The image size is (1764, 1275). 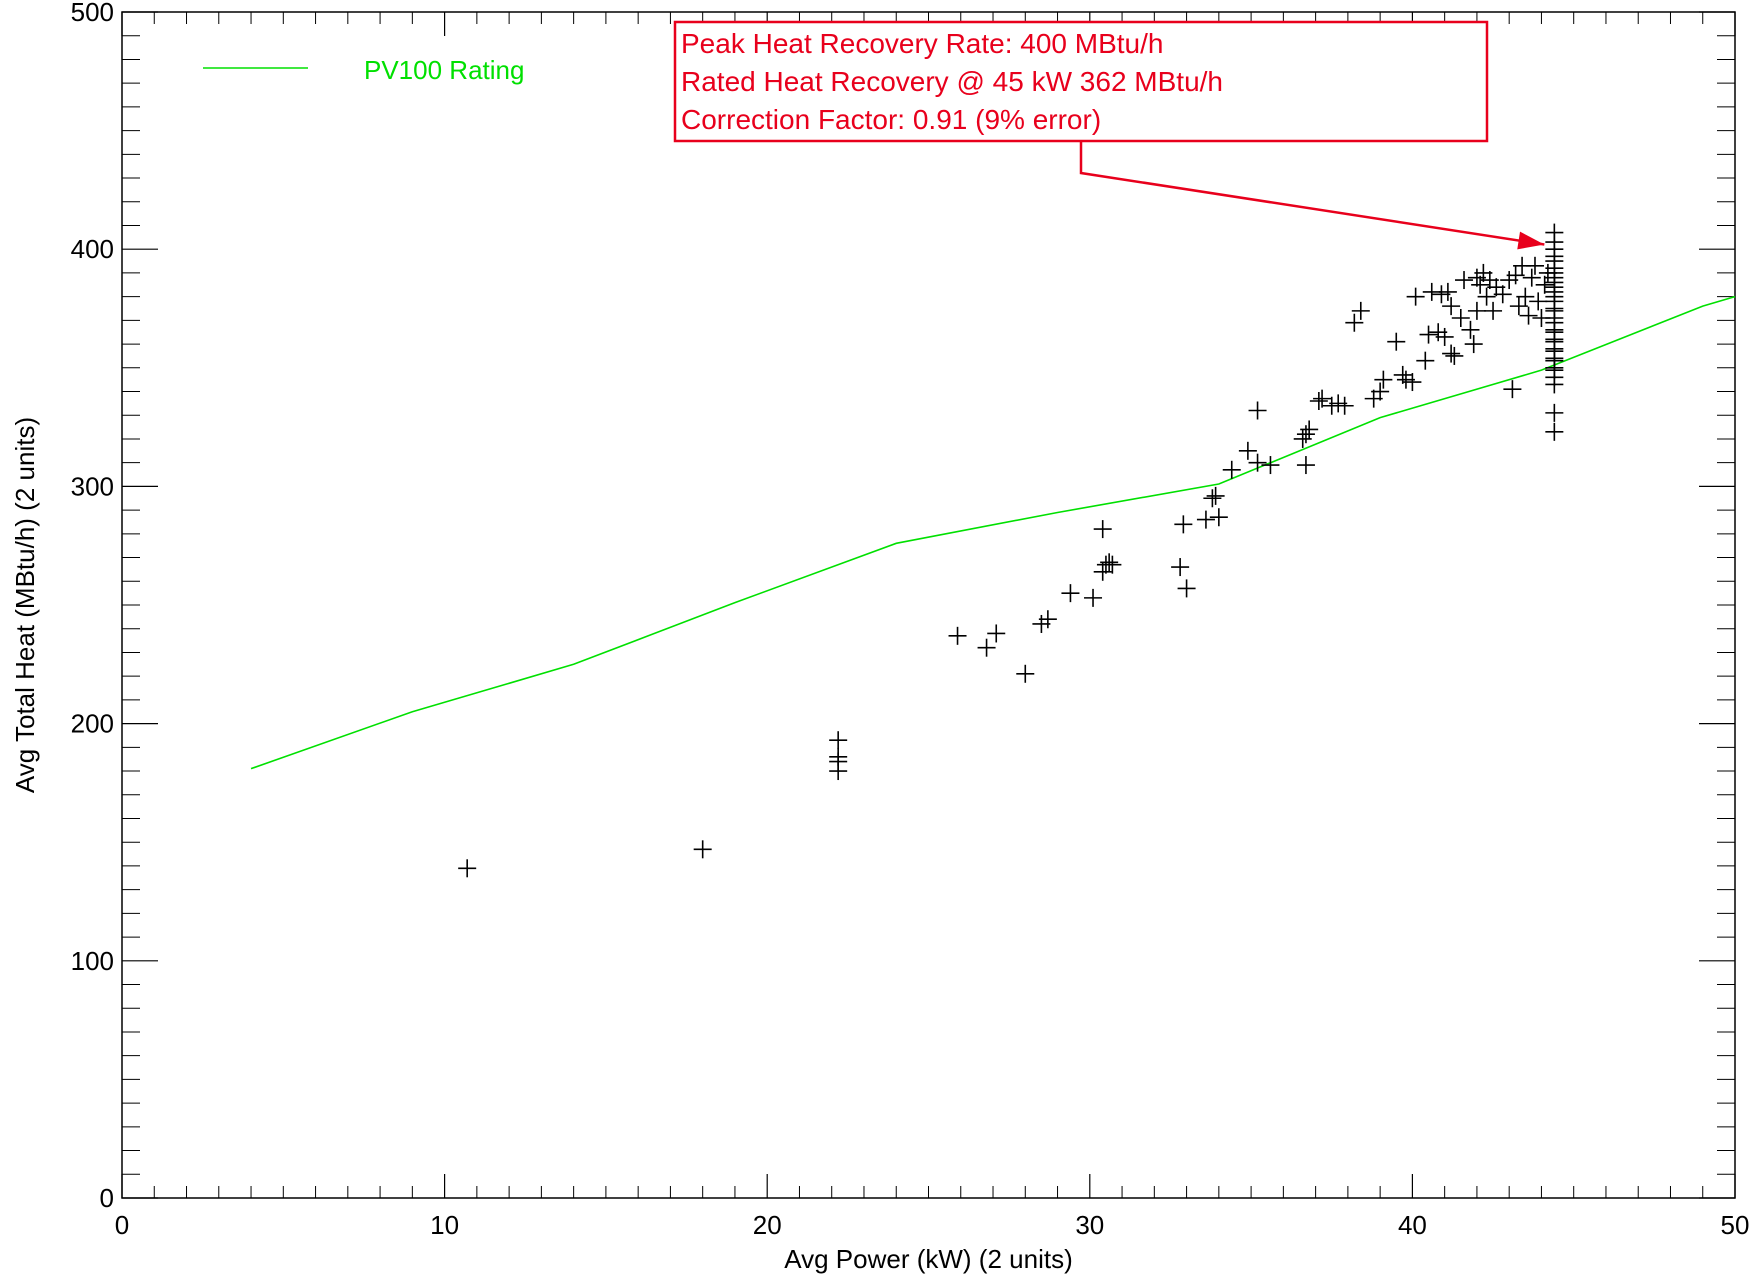 I want to click on x-tick-label: 10, so click(x=444, y=1225).